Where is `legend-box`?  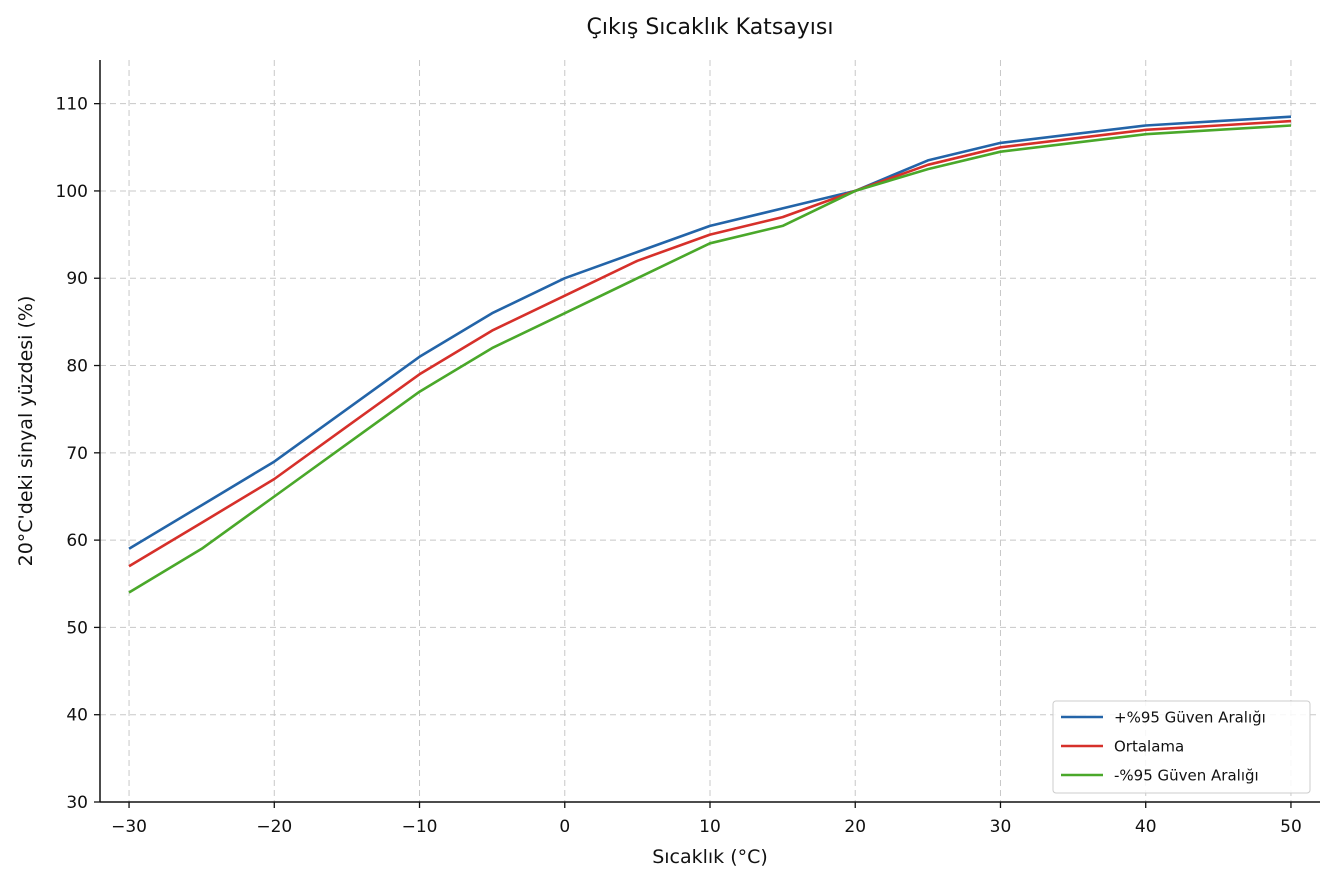 legend-box is located at coordinates (1181, 747).